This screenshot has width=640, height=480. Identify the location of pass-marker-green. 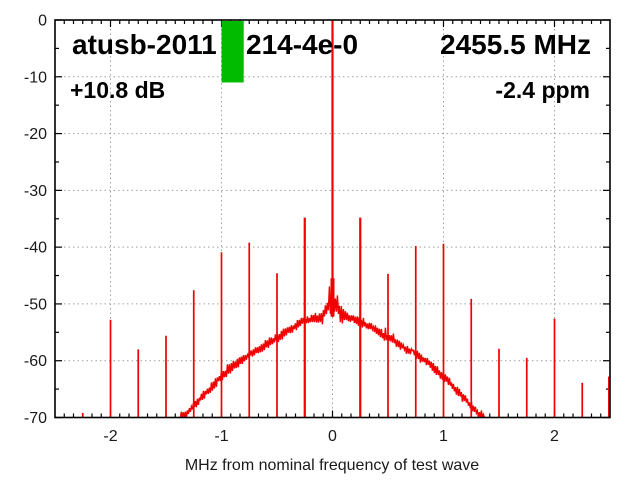
(232, 52).